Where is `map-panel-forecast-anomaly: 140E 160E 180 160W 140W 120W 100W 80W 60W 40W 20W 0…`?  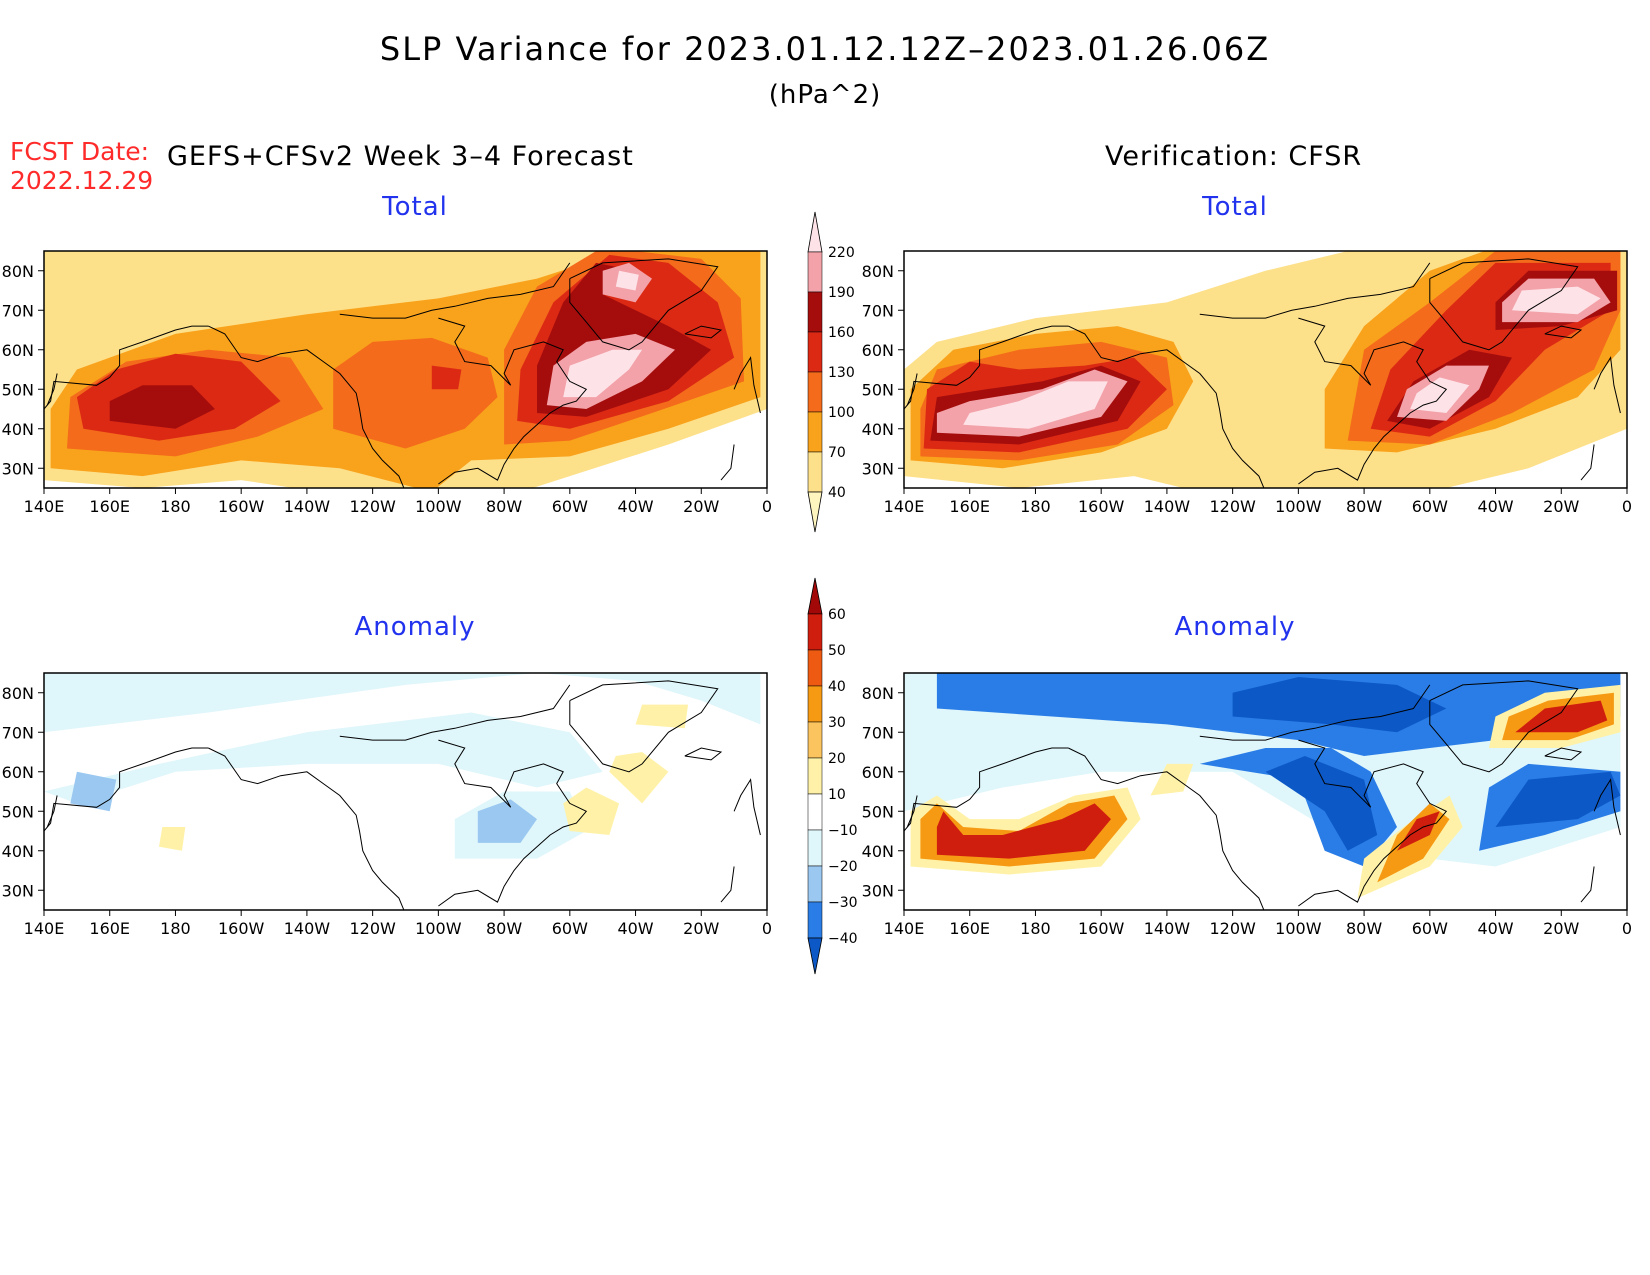
map-panel-forecast-anomaly: 140E 160E 180 160W 140W 120W 100W 80W 60W 40W 20W 0… is located at coordinates (387, 805).